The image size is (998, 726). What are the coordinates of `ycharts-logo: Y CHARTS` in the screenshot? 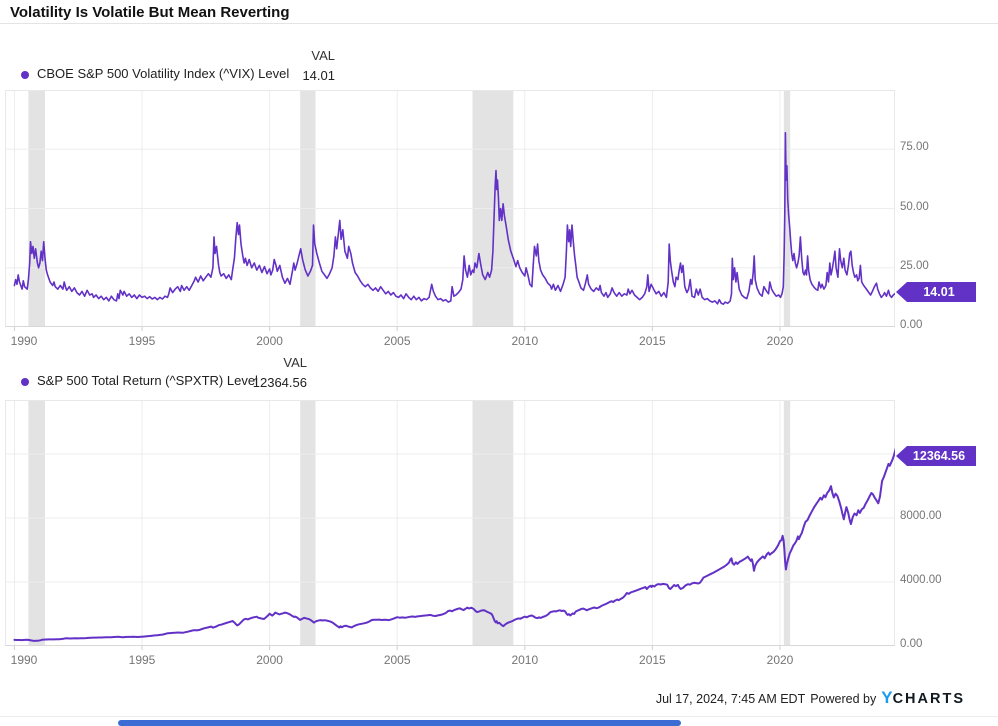 It's located at (923, 698).